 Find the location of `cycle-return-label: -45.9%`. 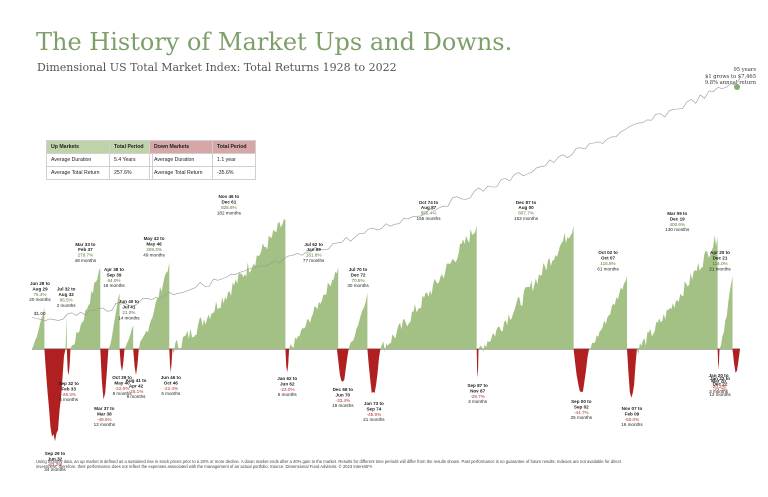

cycle-return-label: -45.9% is located at coordinates (374, 414).